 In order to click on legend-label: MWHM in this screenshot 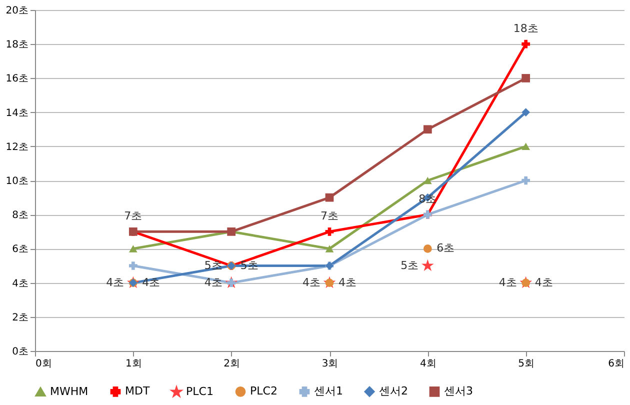, I will do `click(69, 391)`.